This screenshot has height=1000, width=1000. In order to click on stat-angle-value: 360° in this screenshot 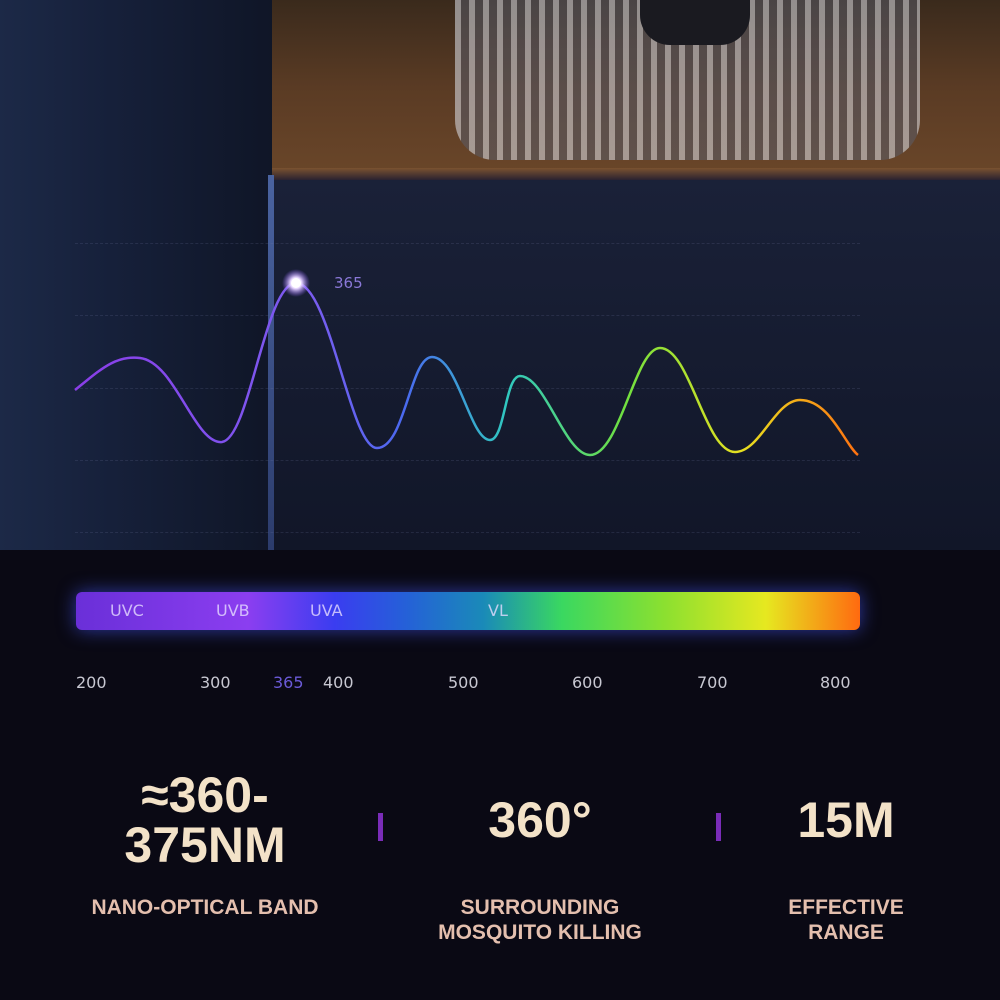, I will do `click(540, 820)`.